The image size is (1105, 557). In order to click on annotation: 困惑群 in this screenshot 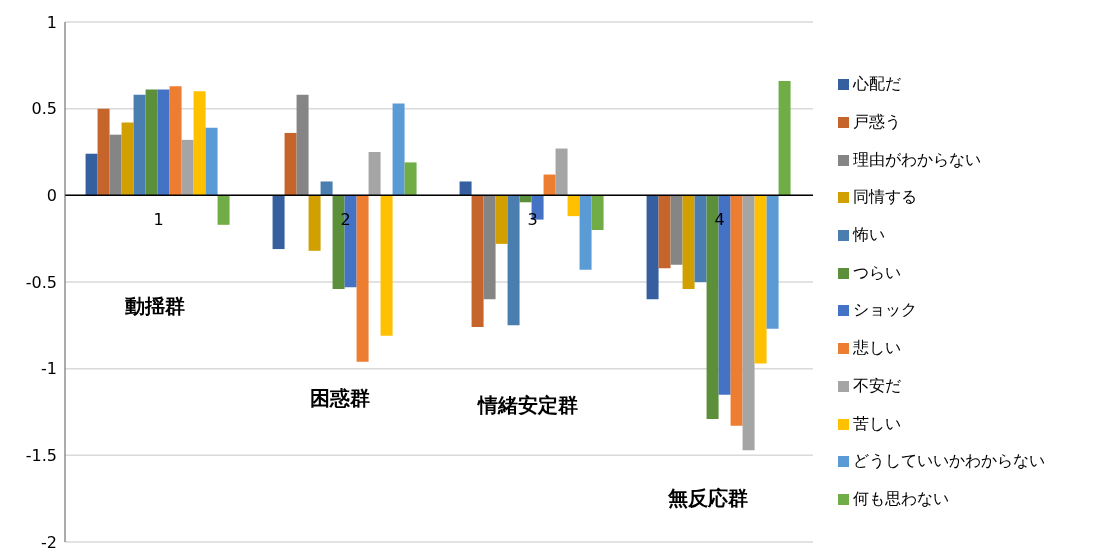, I will do `click(340, 398)`.